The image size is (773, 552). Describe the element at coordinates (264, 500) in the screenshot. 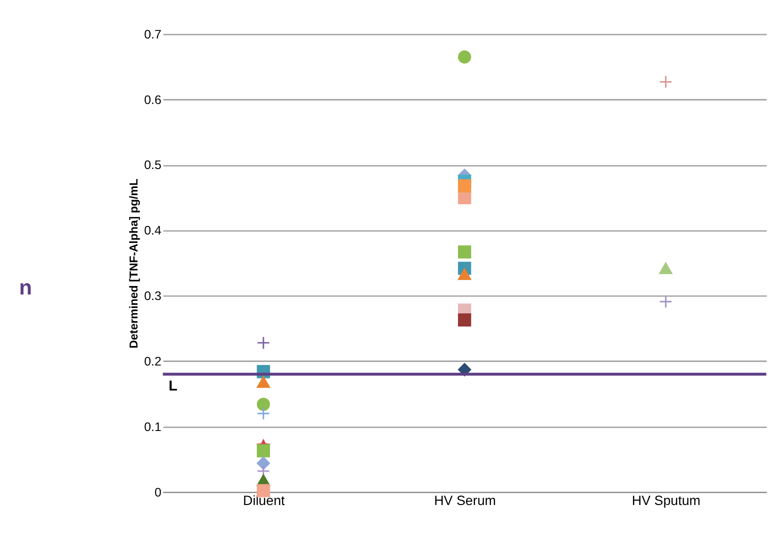

I see `x-tick-label: Diluent` at that location.